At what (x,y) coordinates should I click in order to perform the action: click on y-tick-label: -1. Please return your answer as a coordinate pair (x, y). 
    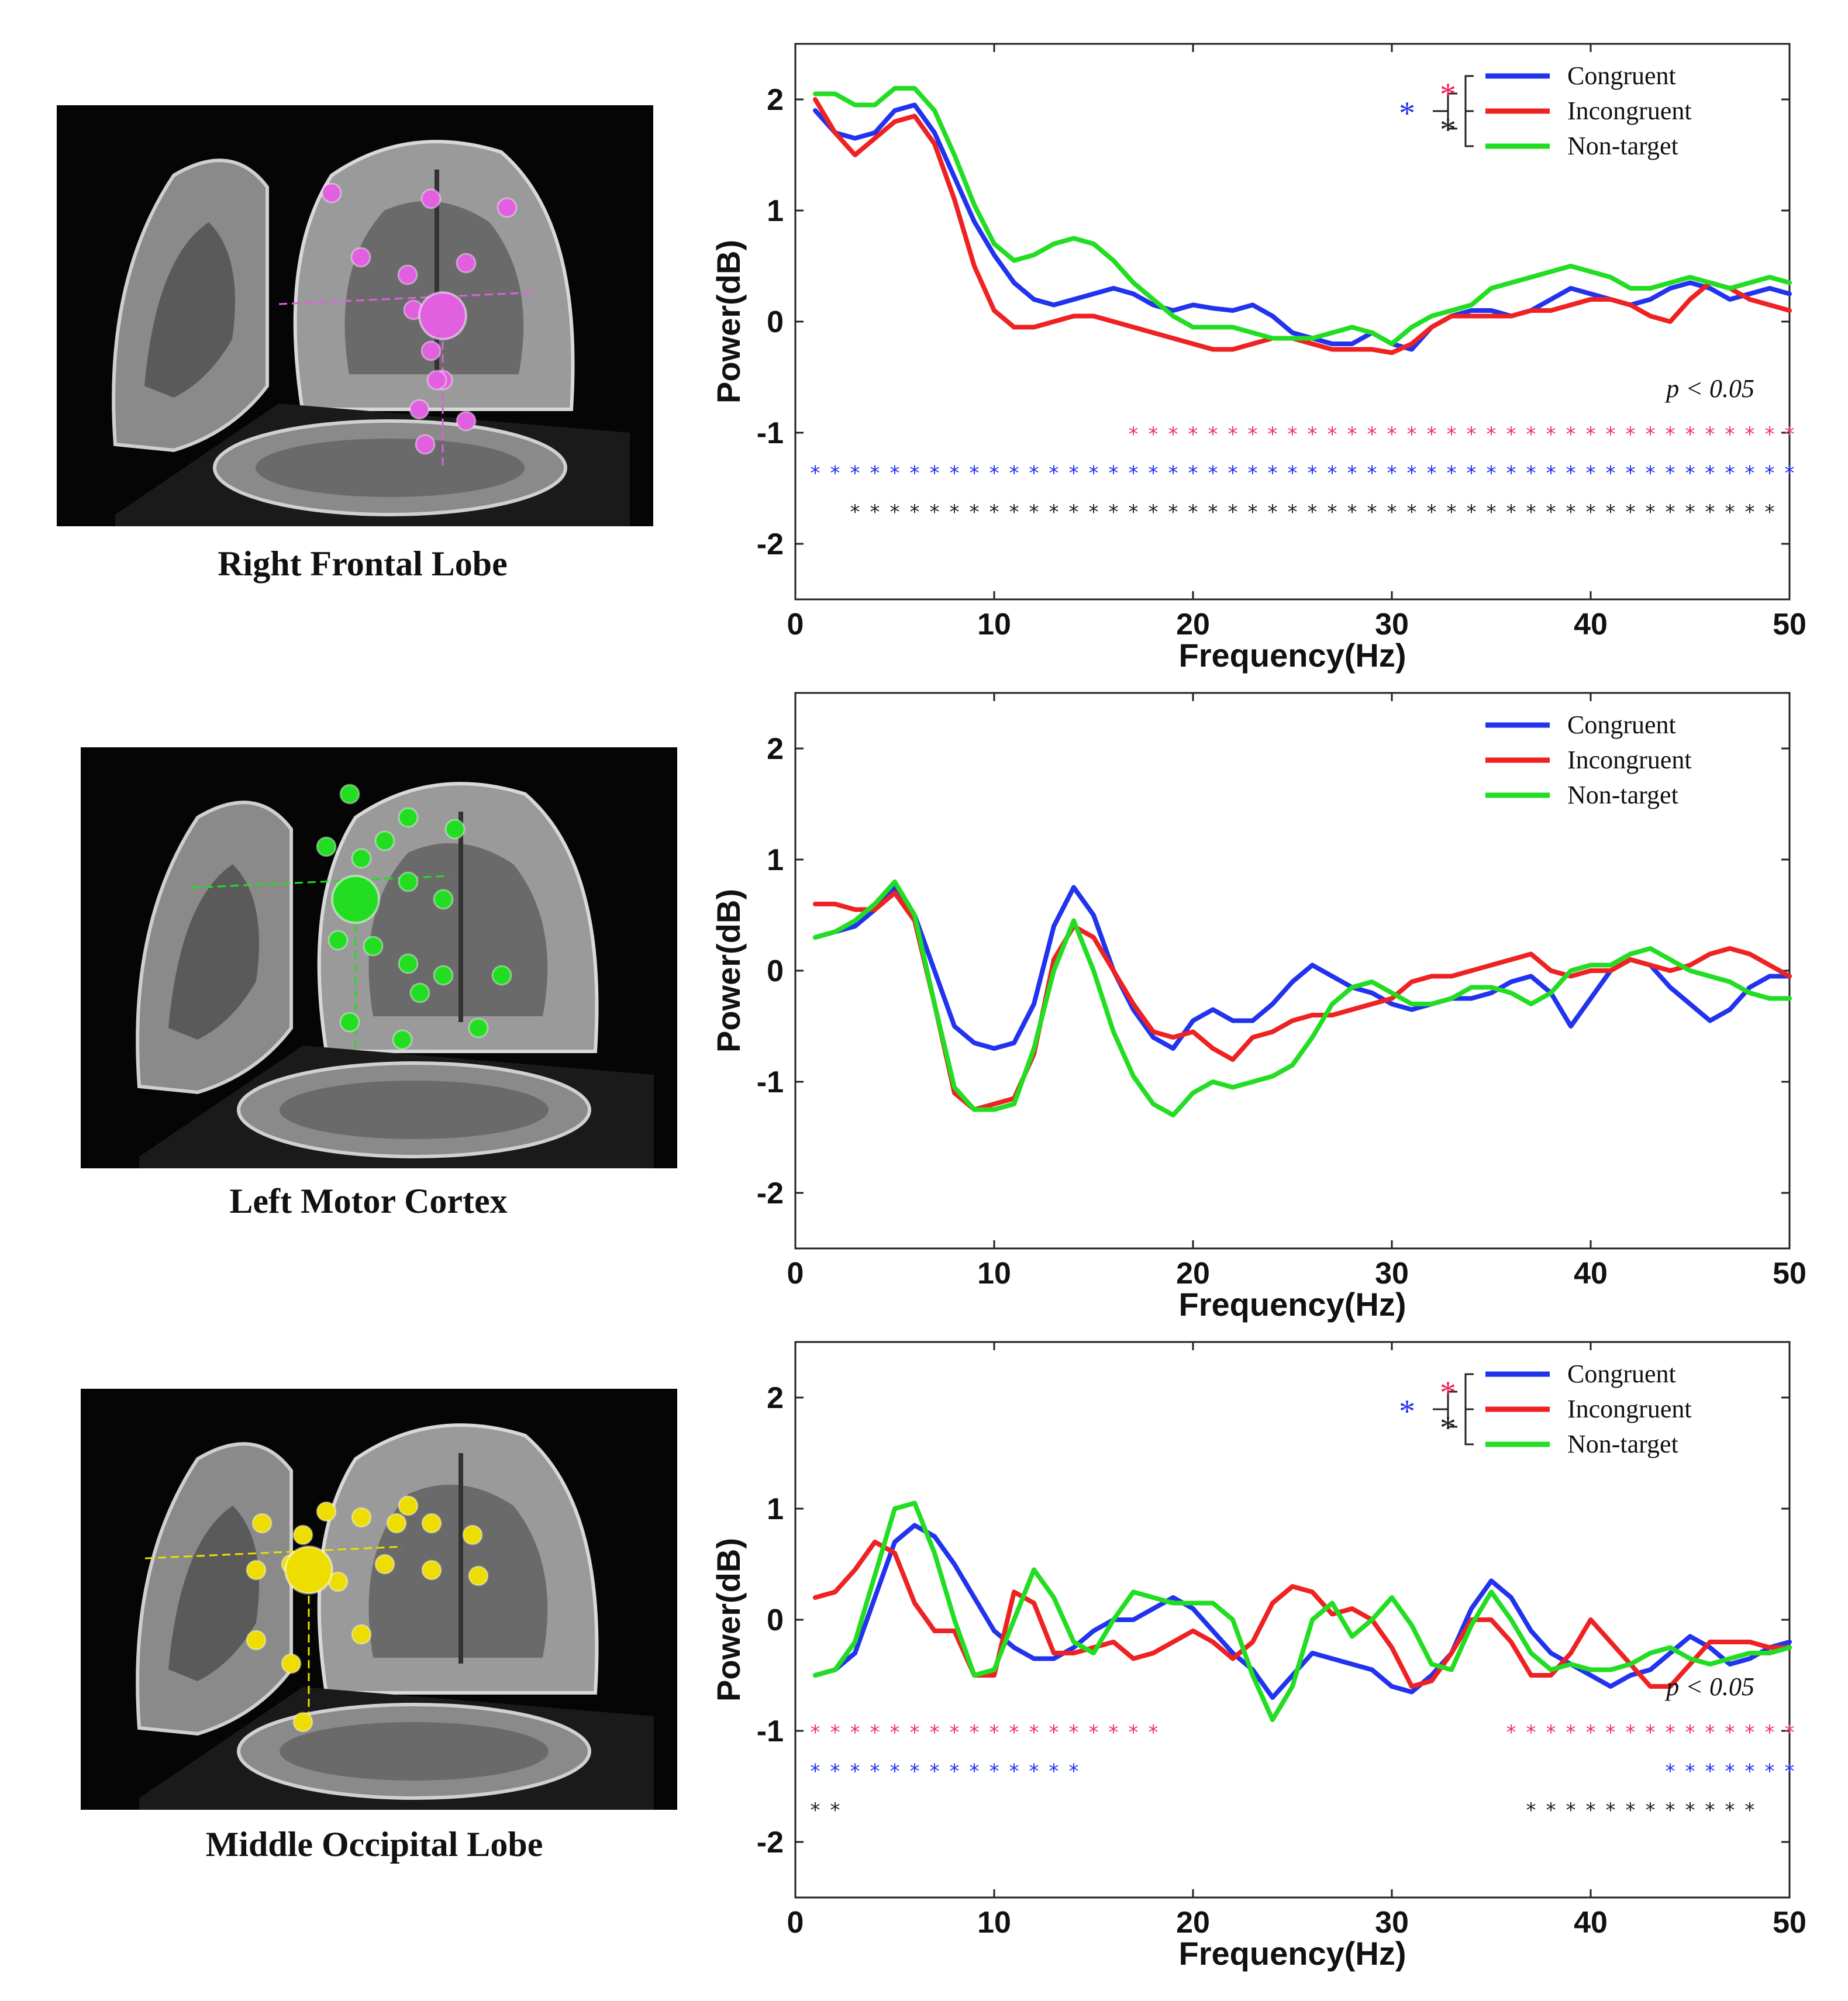
    Looking at the image, I should click on (770, 1731).